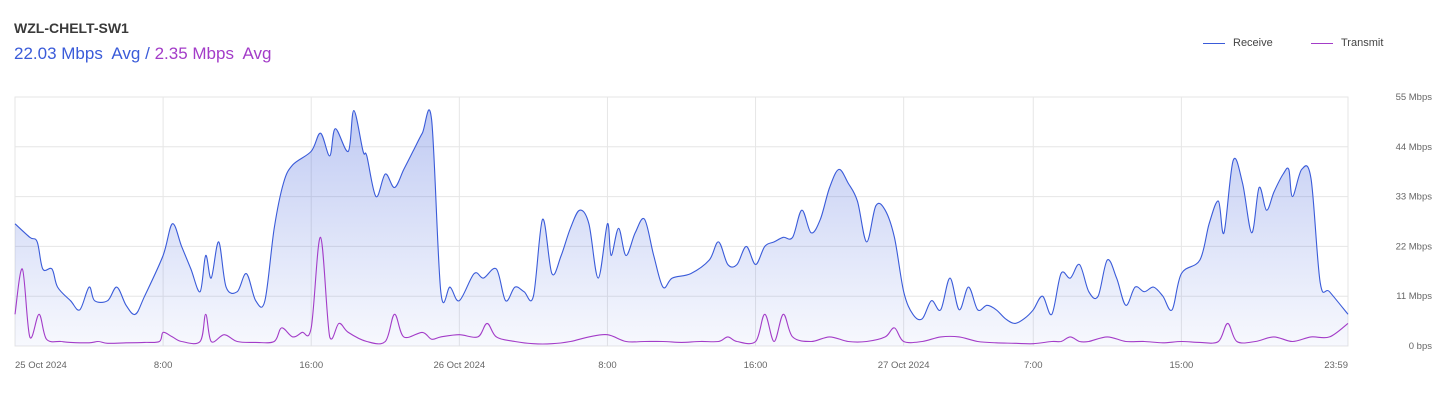 The image size is (1445, 401). What do you see at coordinates (1420, 346) in the screenshot?
I see `y-tick-label: 0 bps` at bounding box center [1420, 346].